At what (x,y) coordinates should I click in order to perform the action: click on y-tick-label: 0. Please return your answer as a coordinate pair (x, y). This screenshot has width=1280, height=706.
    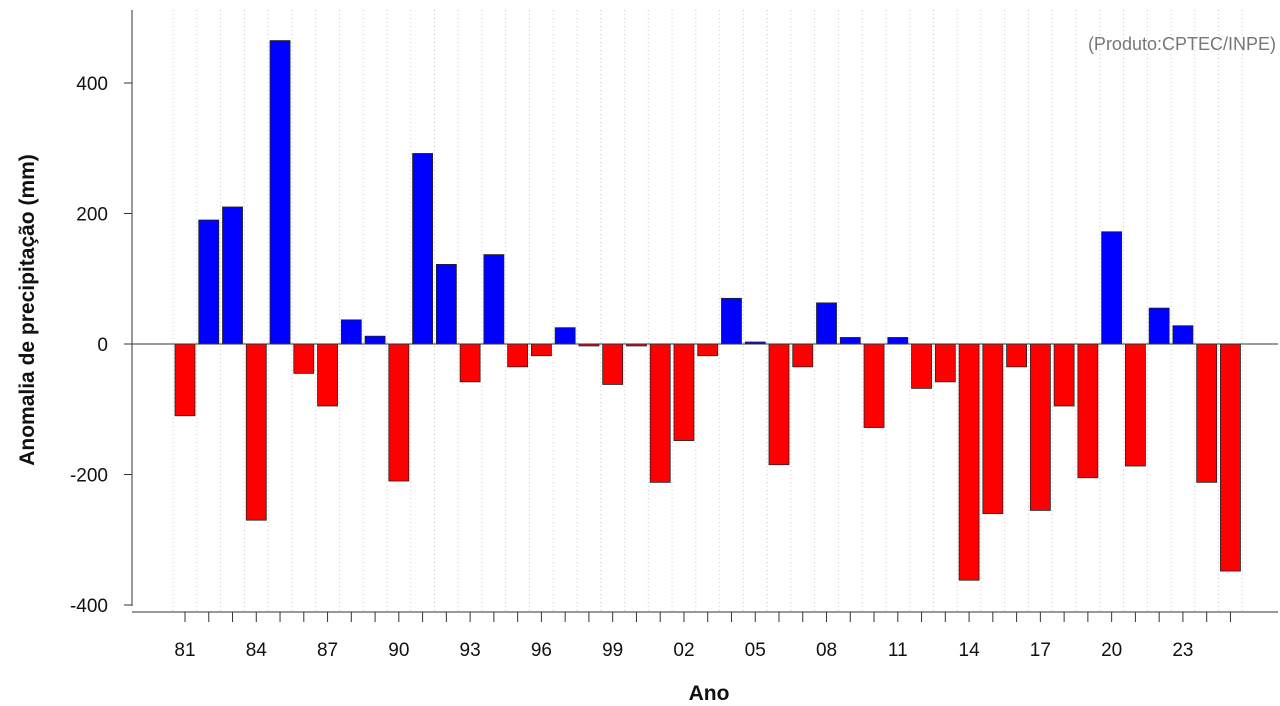
    Looking at the image, I should click on (102, 345).